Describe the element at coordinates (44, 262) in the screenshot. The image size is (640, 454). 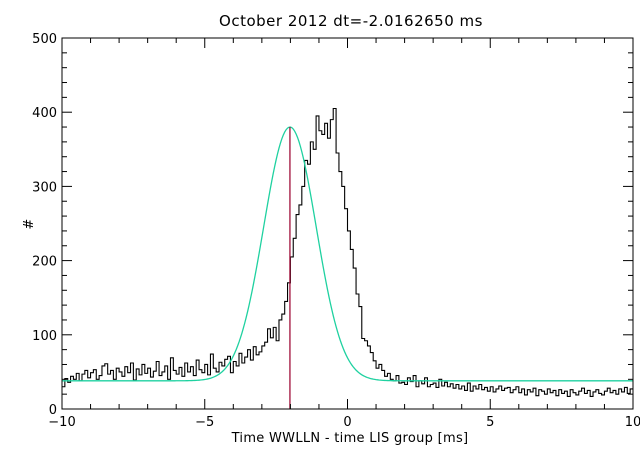
I see `y-tick-label: 200` at that location.